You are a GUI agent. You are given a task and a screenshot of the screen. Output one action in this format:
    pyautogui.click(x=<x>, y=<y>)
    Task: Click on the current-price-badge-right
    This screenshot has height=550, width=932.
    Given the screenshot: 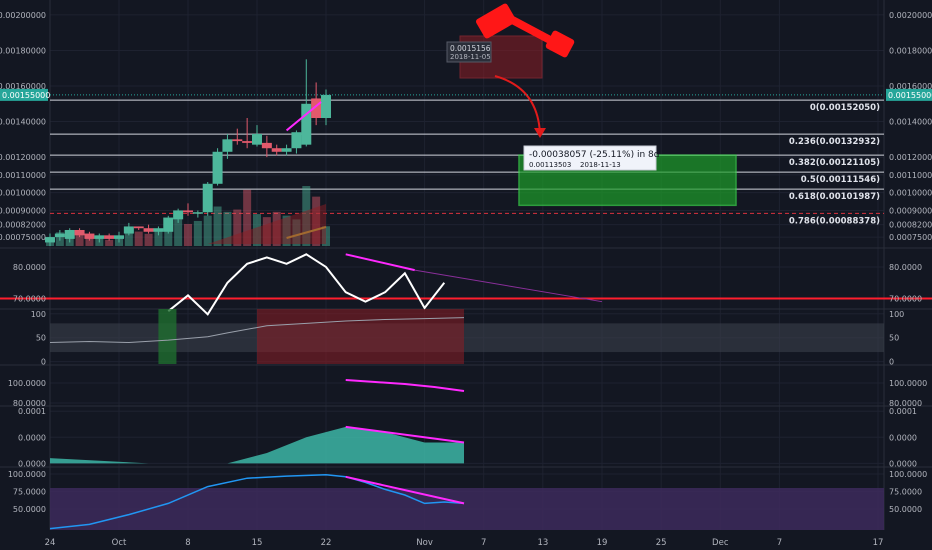 What is the action you would take?
    pyautogui.click(x=909, y=94)
    